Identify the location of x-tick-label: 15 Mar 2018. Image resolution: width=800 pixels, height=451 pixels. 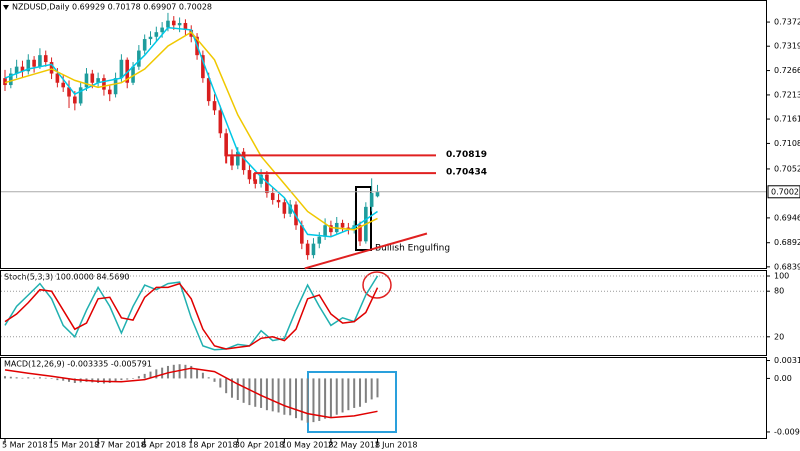
(74, 445).